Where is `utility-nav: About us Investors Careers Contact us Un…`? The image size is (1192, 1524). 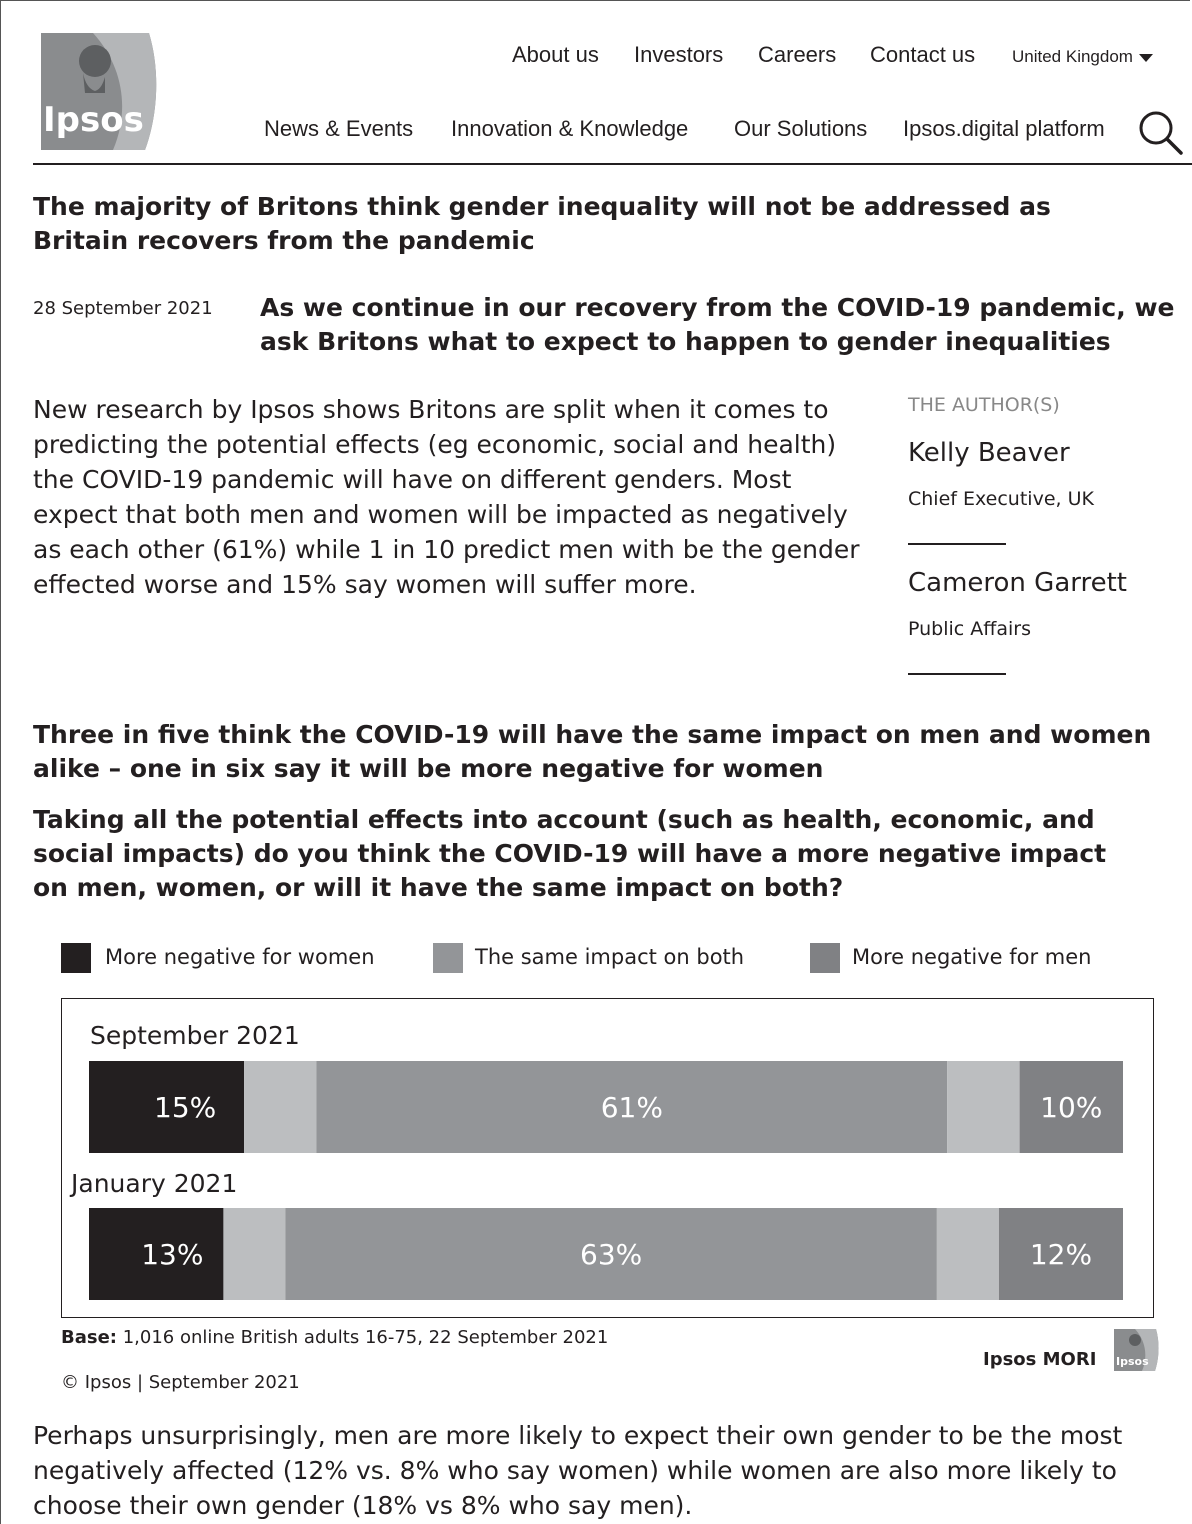 utility-nav: About us Investors Careers Contact us Un… is located at coordinates (596, 57).